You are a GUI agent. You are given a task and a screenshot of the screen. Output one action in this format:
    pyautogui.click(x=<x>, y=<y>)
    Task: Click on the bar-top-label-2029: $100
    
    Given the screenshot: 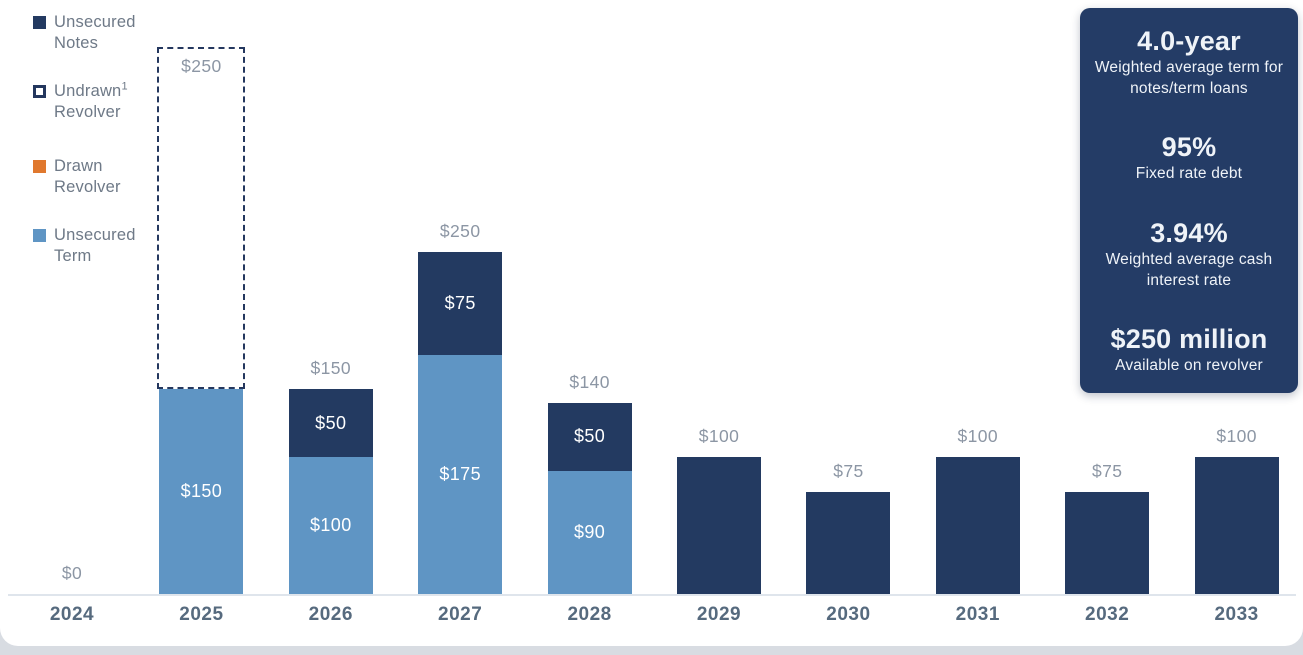 What is the action you would take?
    pyautogui.click(x=719, y=436)
    